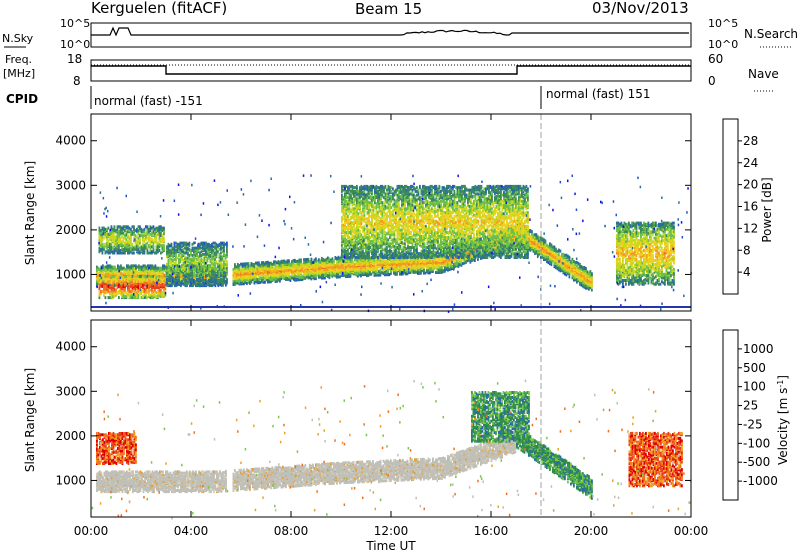 The image size is (800, 554). I want to click on noise-search-label: N.Search, so click(771, 34).